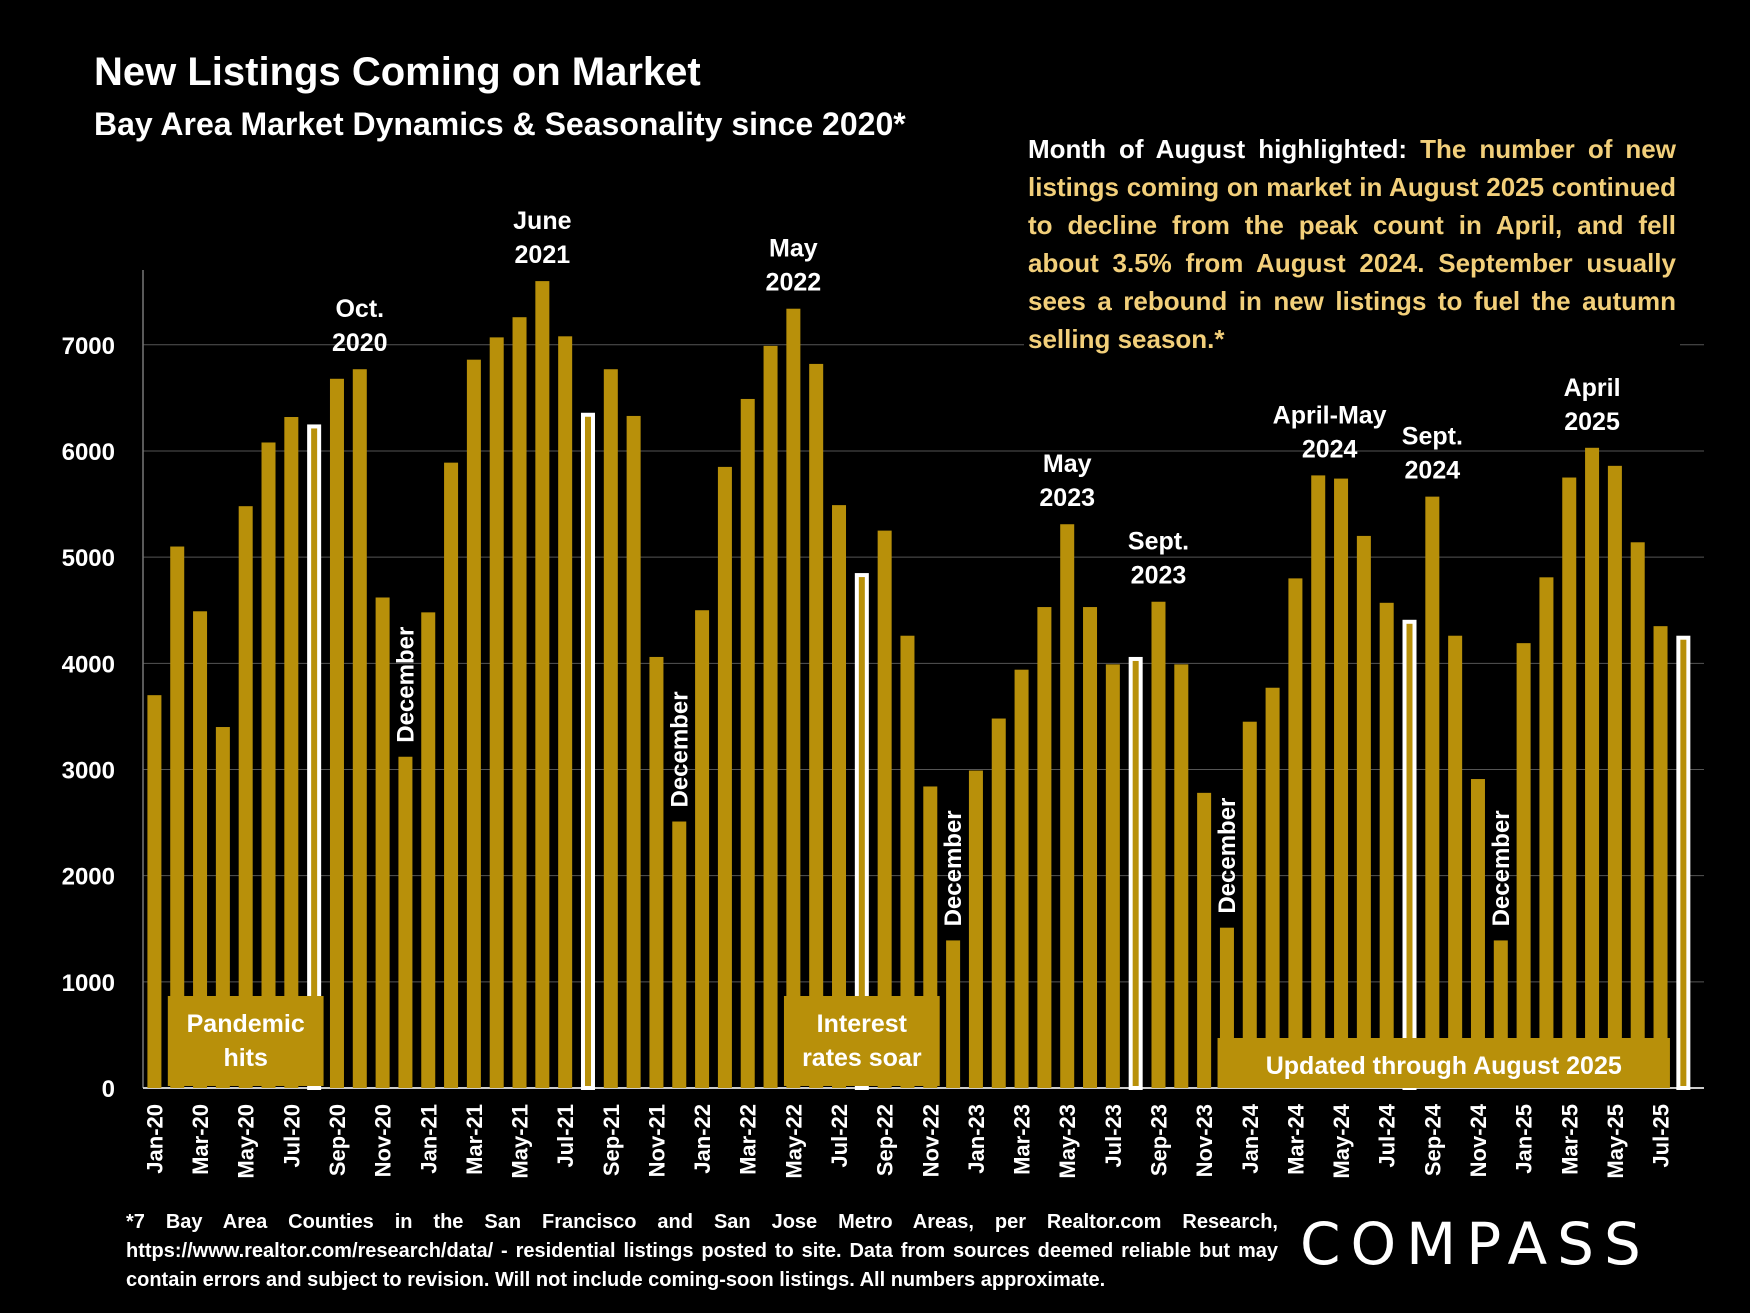 The image size is (1750, 1313). What do you see at coordinates (1159, 576) in the screenshot?
I see `annotation-text-sep-23-1: 2023` at bounding box center [1159, 576].